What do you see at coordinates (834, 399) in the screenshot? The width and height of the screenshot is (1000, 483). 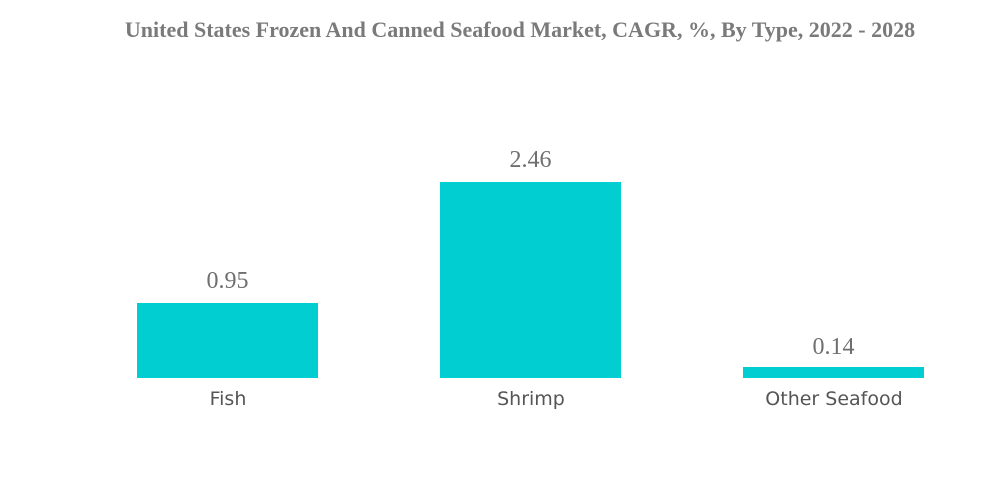 I see `category-label-other-seafood: Other Seafood` at bounding box center [834, 399].